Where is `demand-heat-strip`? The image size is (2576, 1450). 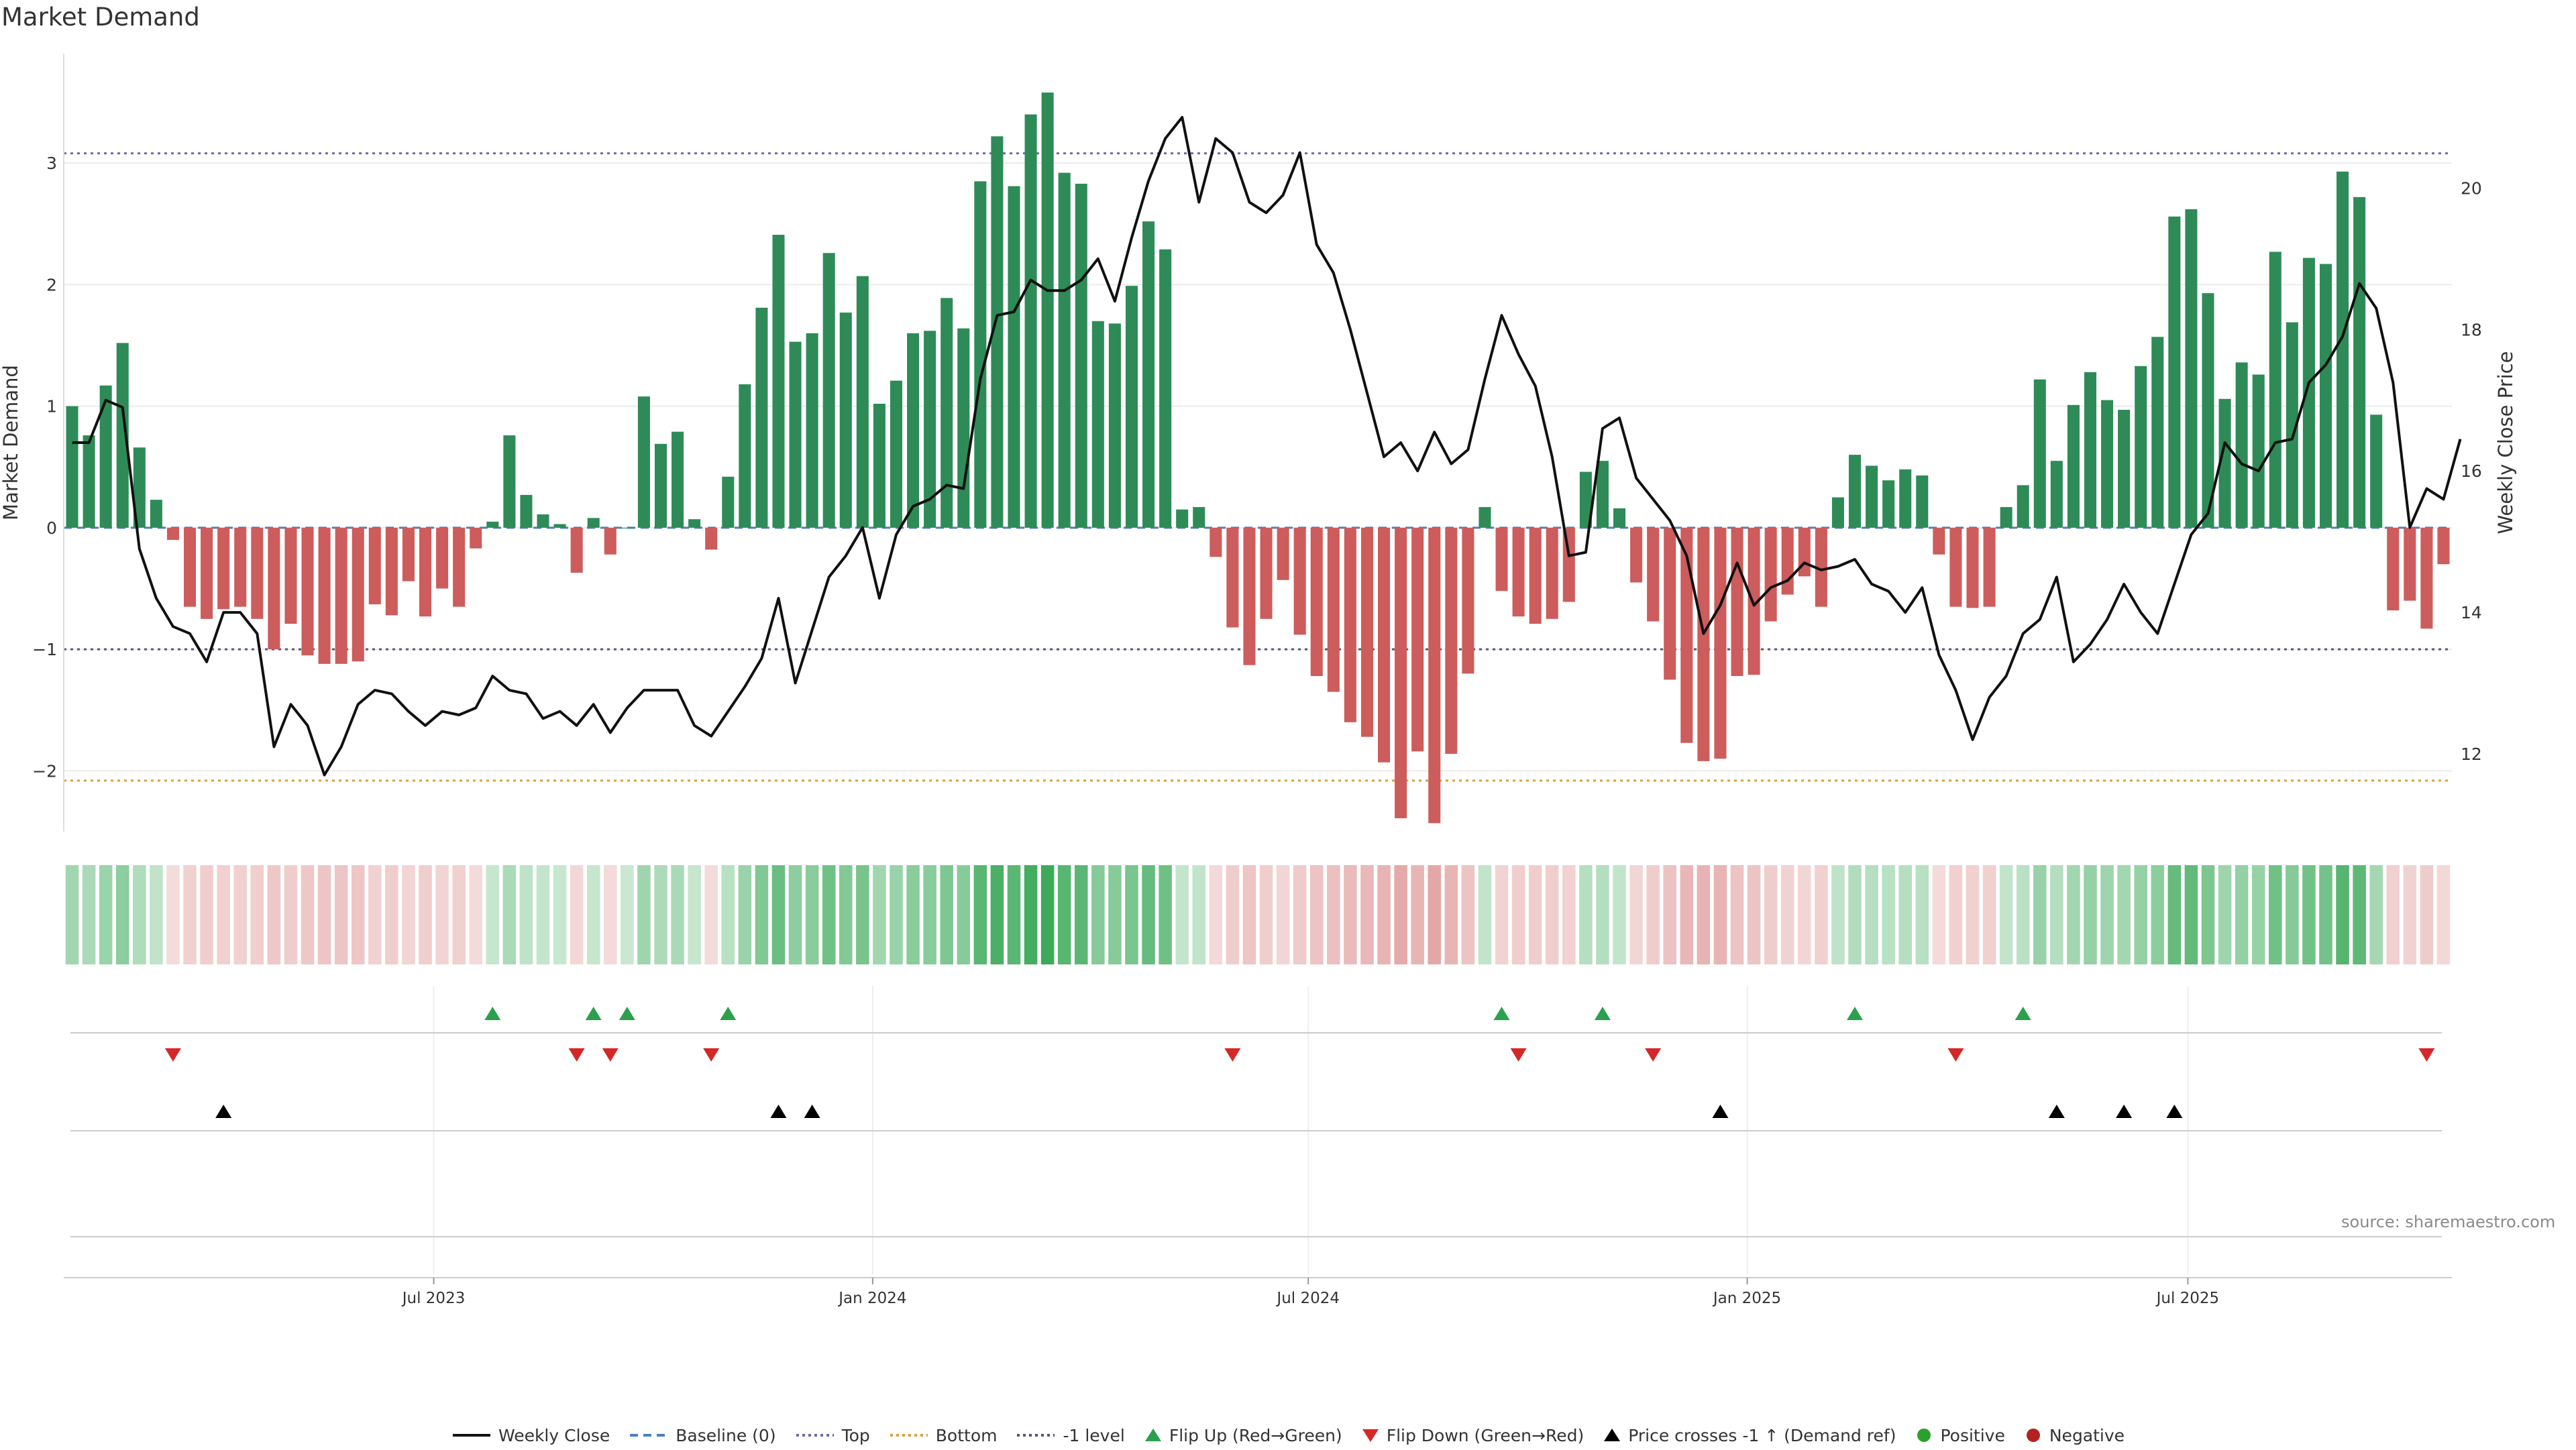
demand-heat-strip is located at coordinates (1258, 914).